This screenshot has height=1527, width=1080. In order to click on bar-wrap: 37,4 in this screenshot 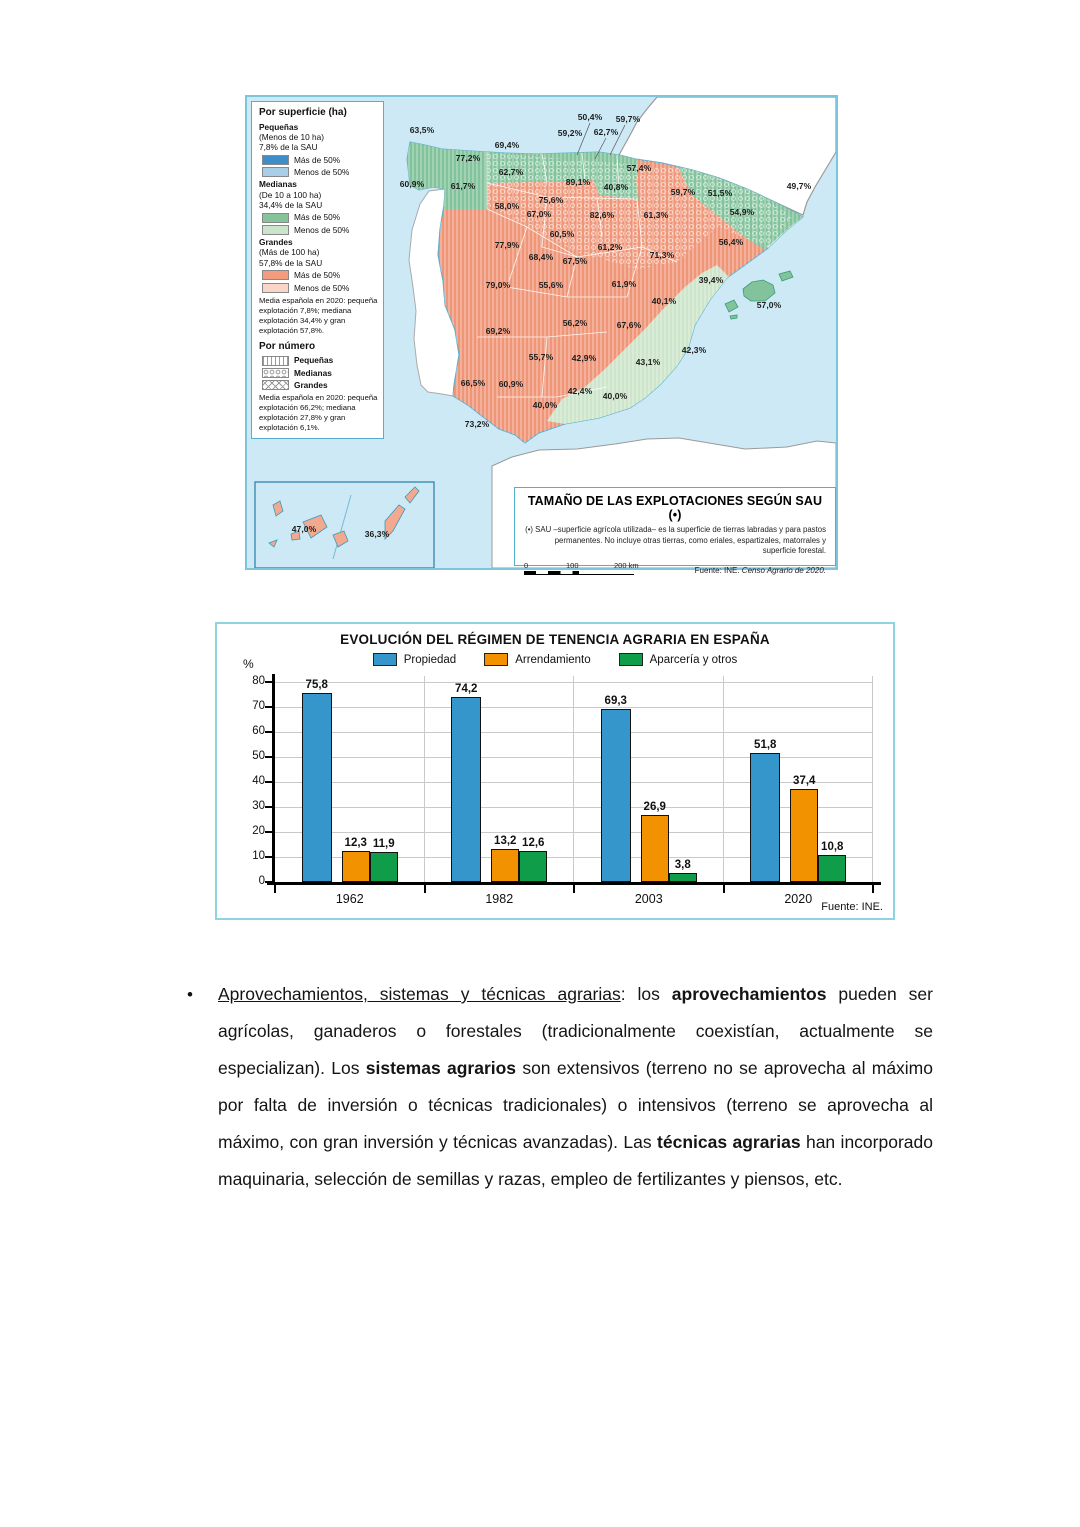, I will do `click(804, 828)`.